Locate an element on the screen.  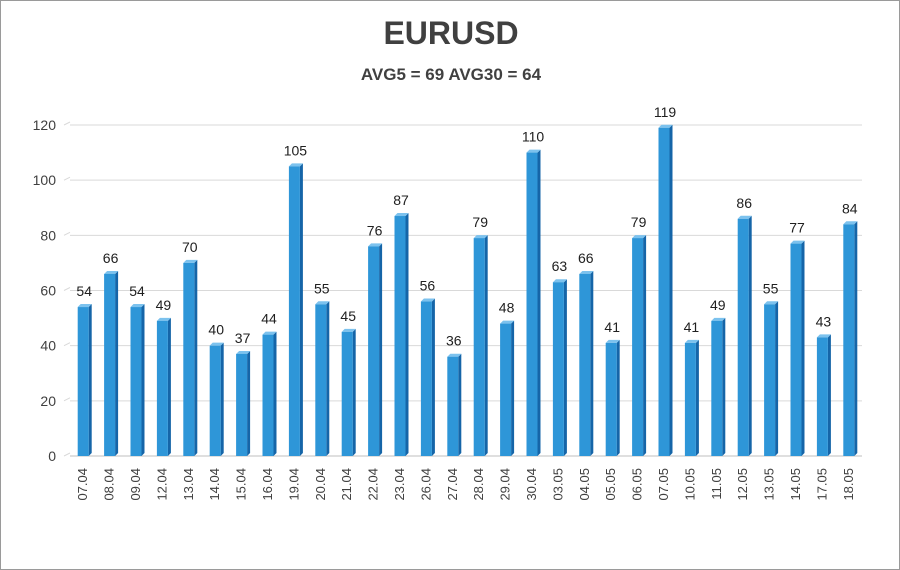
data-label: 105 is located at coordinates (296, 150).